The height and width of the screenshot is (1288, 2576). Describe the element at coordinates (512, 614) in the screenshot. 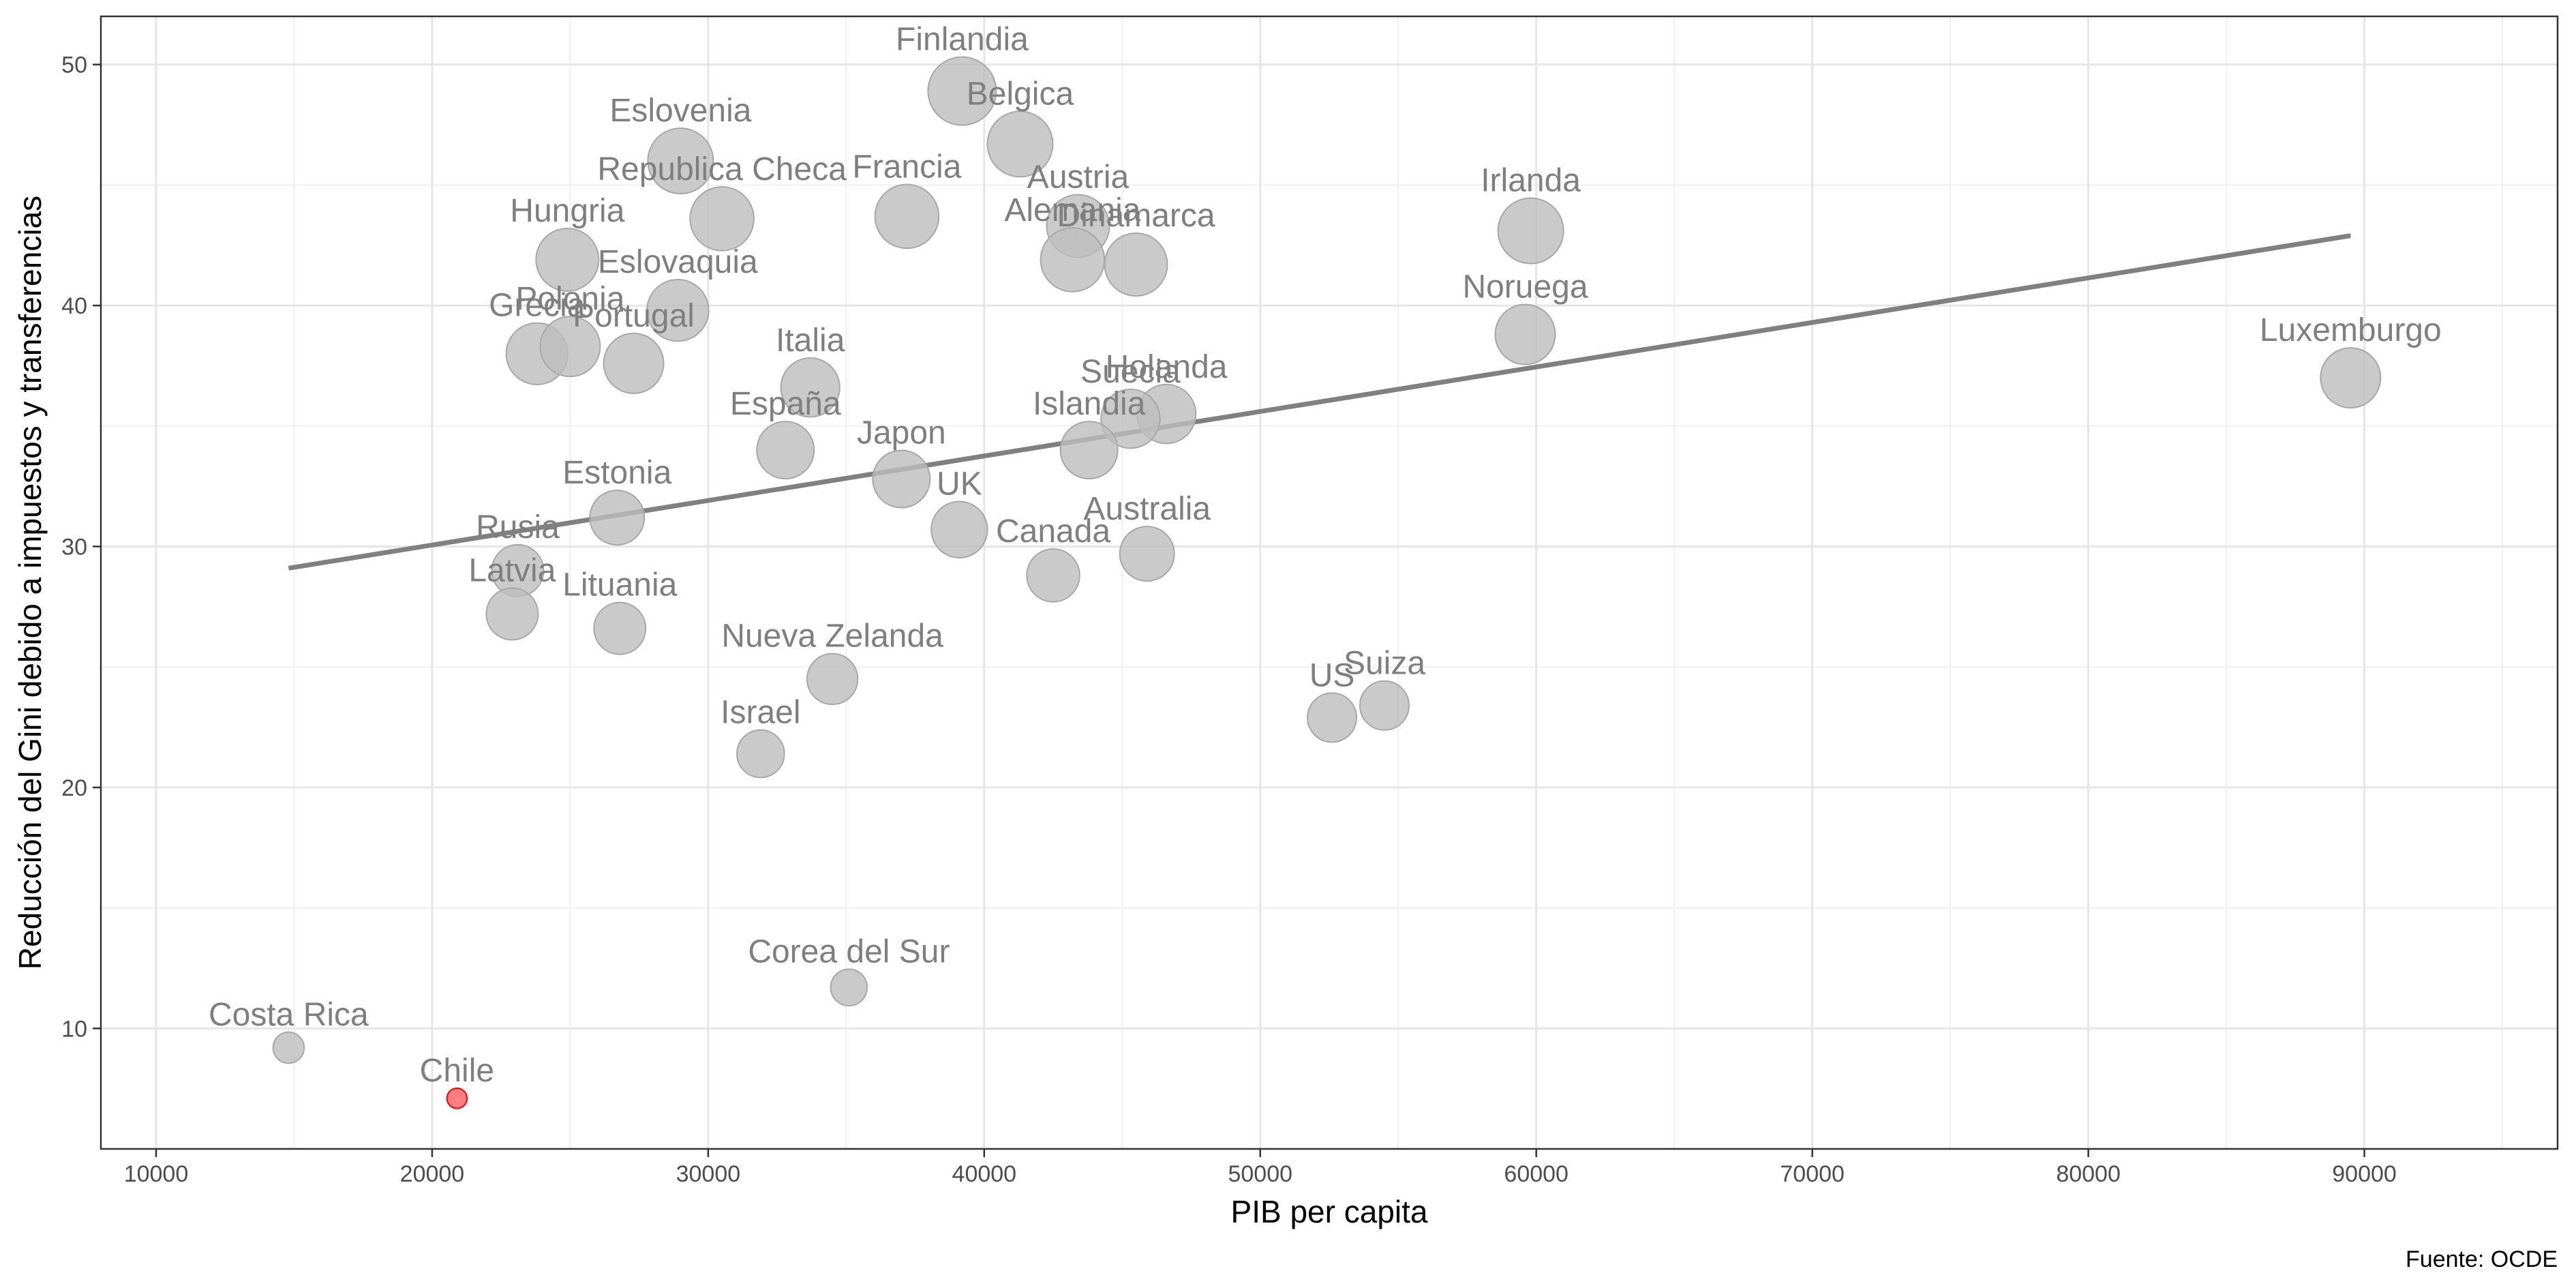

I see `data-point-latvia` at that location.